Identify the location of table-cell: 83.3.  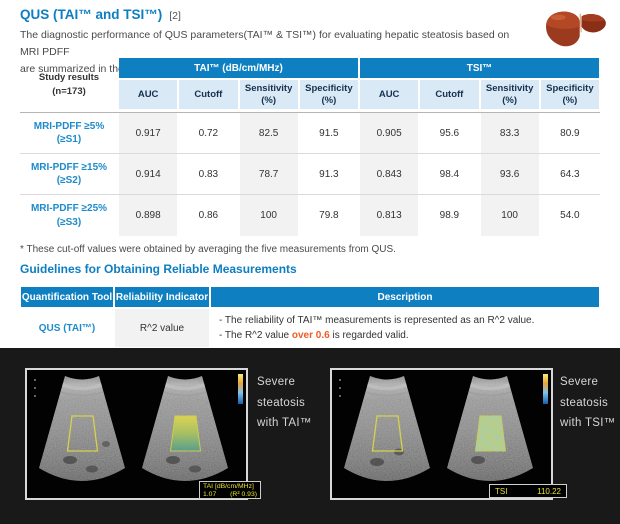
(509, 133).